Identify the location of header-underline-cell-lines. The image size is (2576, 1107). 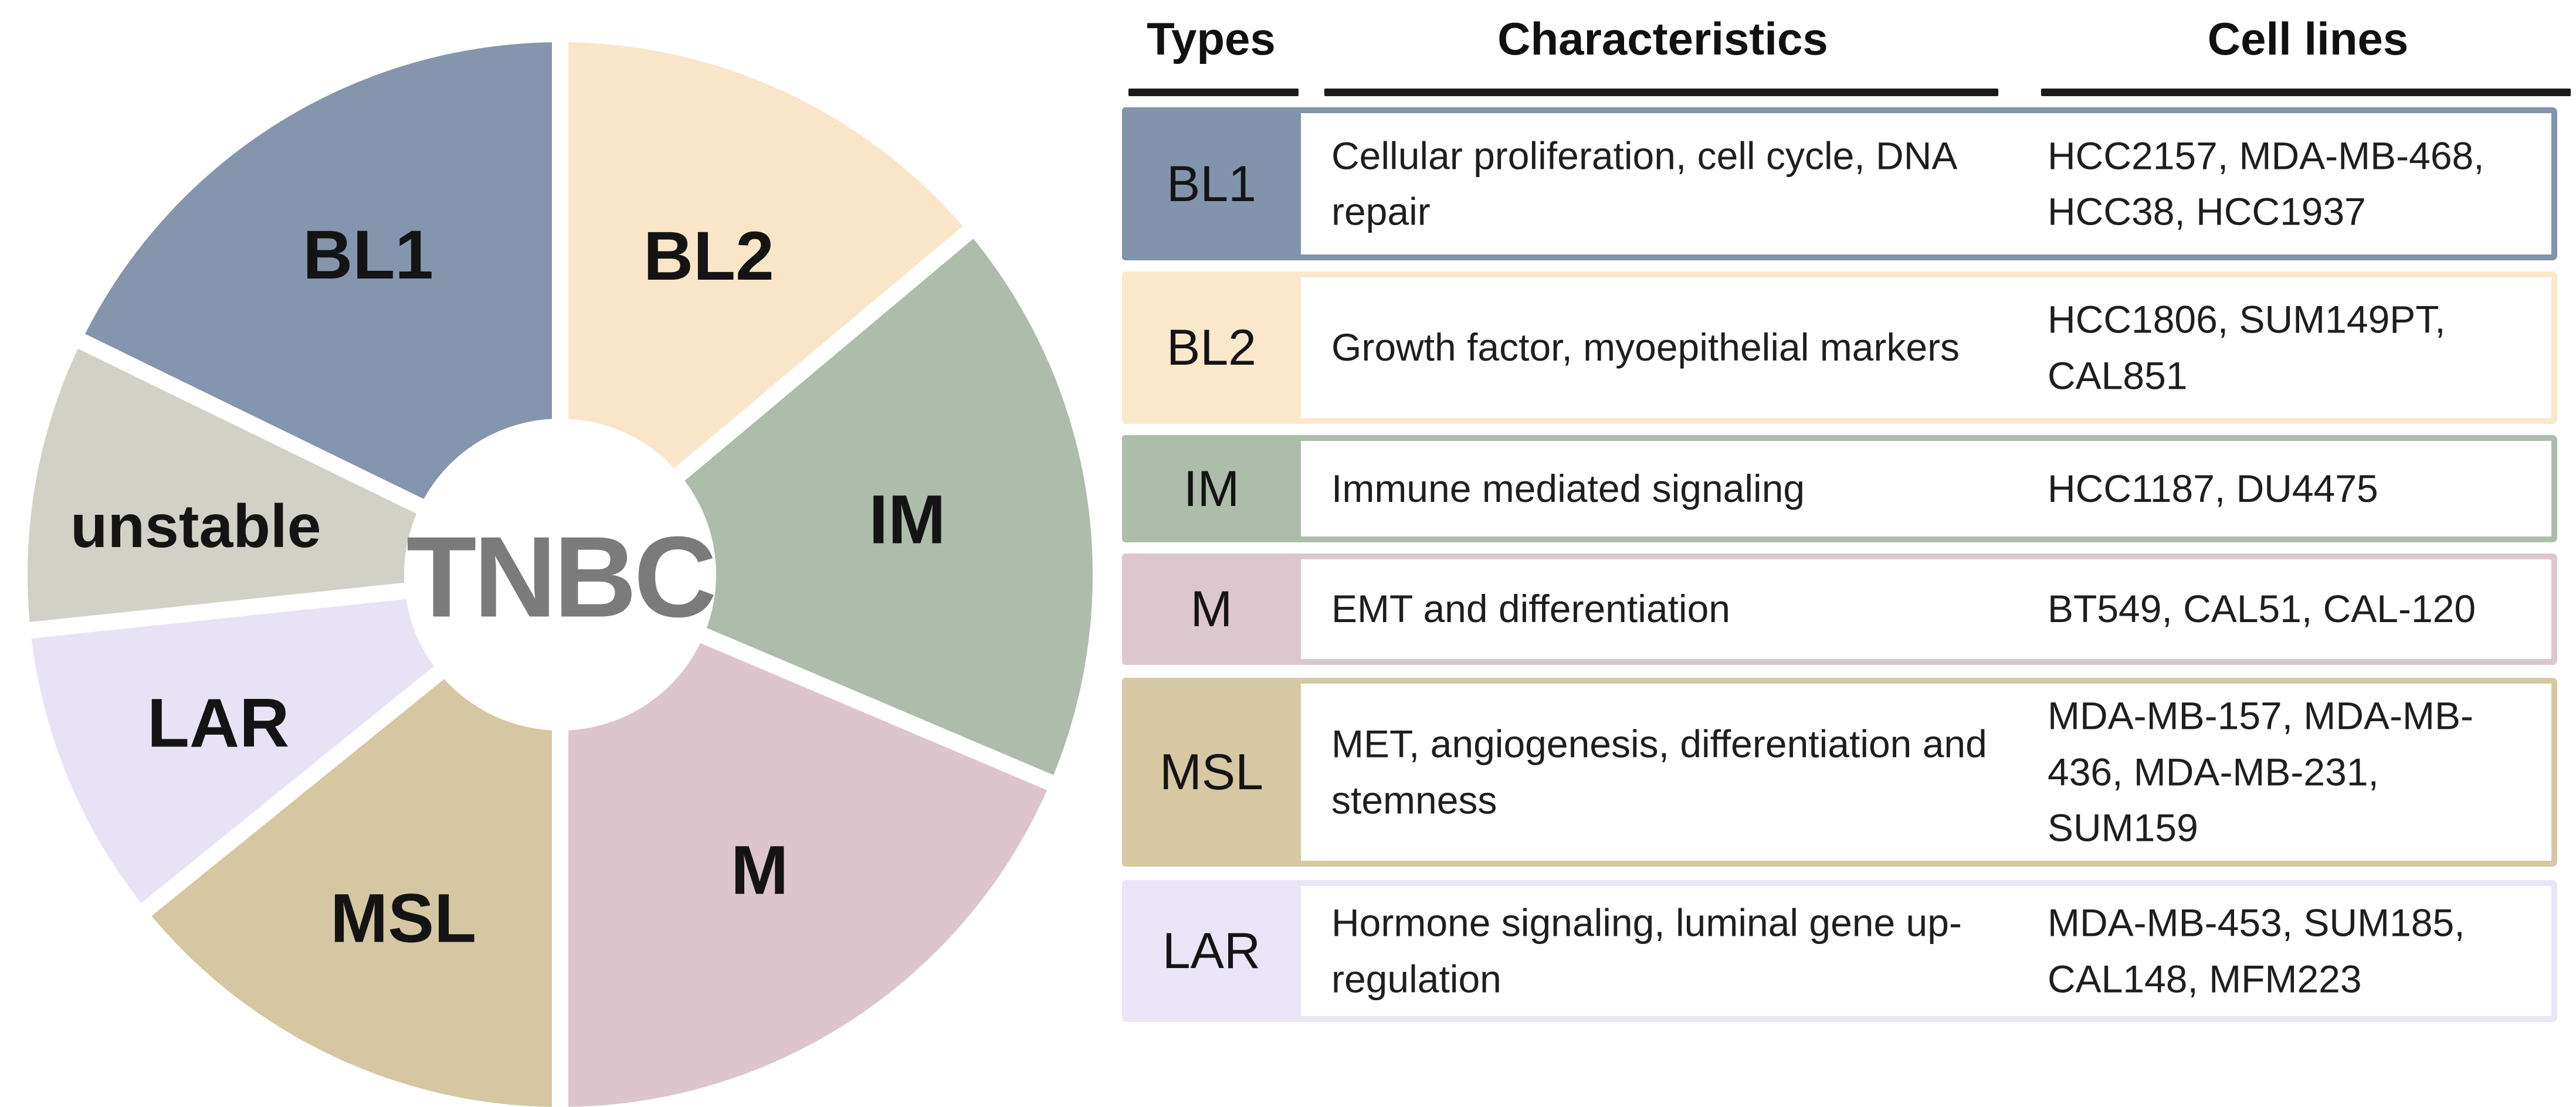
(2306, 92).